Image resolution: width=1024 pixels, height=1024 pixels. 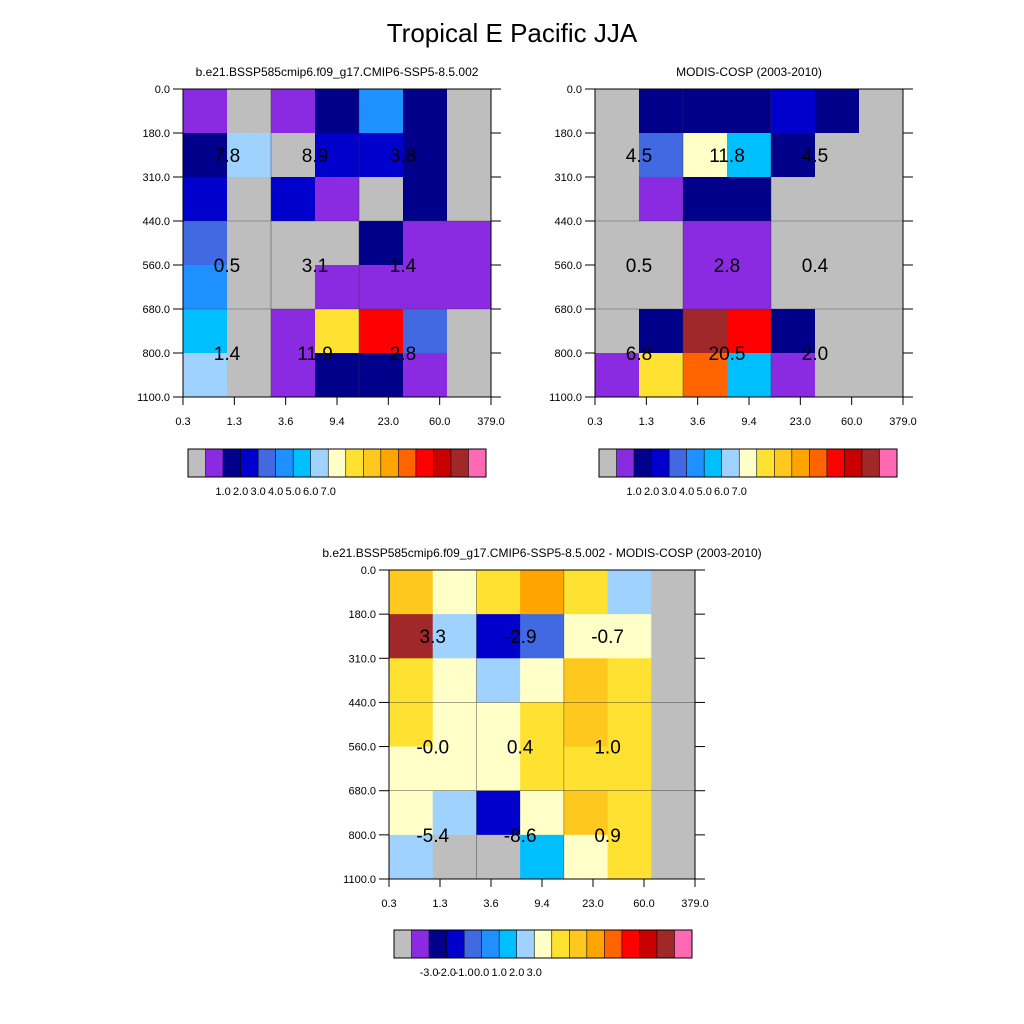 I want to click on y-tick-label: 310.0, so click(x=362, y=659).